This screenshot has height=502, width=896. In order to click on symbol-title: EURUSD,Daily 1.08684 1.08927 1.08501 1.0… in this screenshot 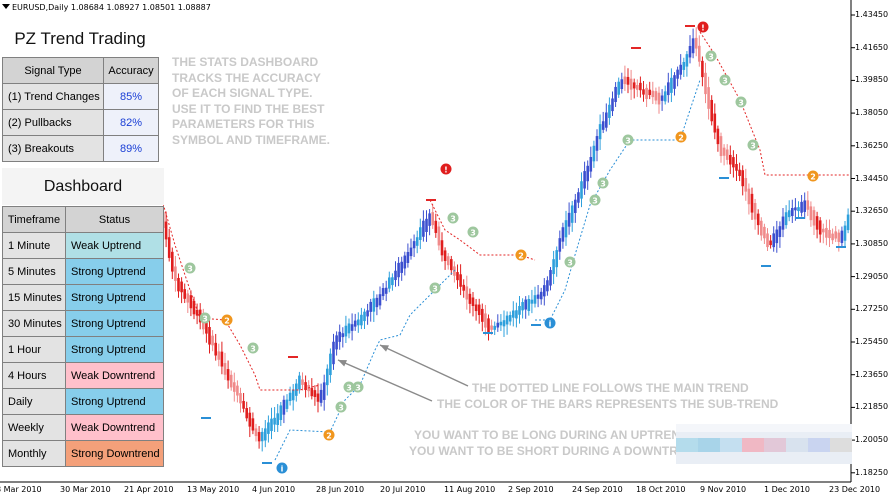, I will do `click(111, 7)`.